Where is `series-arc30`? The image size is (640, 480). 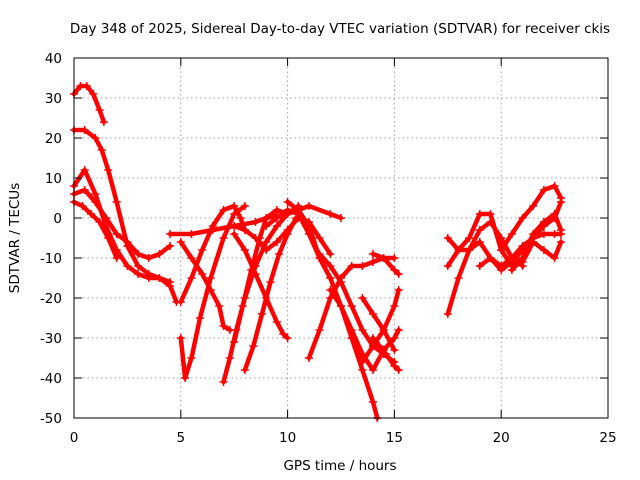
series-arc30 is located at coordinates (541, 252).